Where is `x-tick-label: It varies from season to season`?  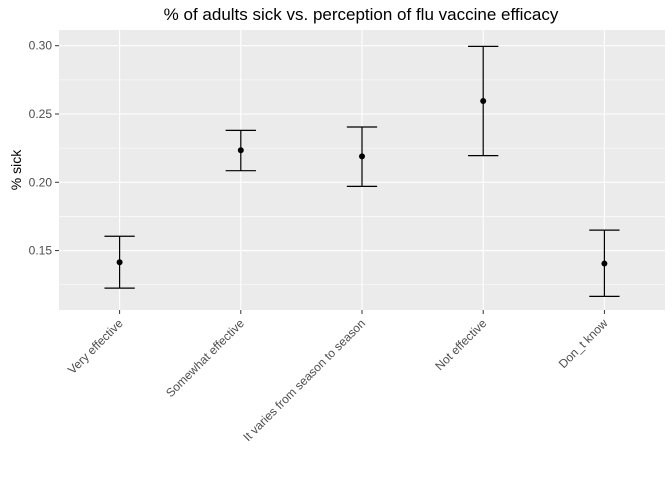
x-tick-label: It varies from season to season is located at coordinates (304, 380).